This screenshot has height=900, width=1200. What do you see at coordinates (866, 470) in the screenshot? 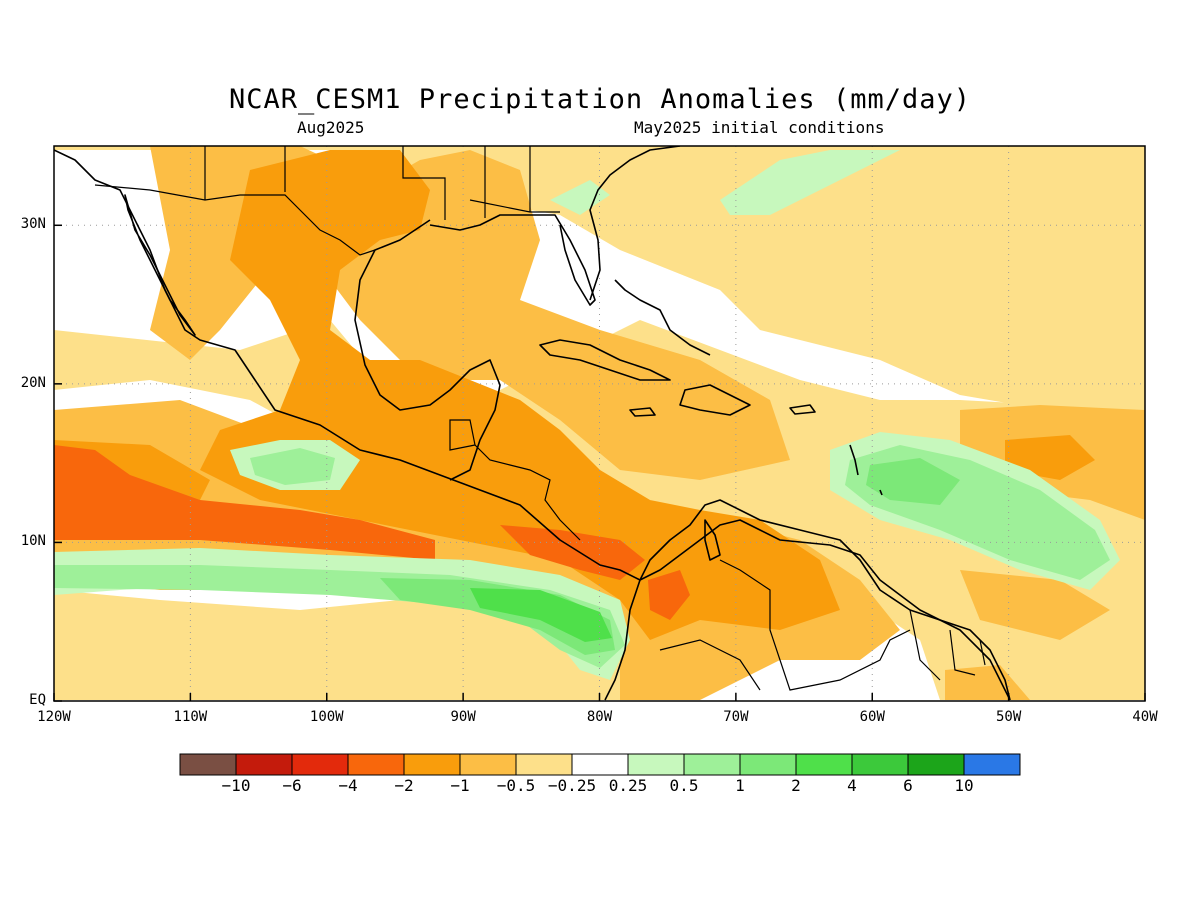
I see `coastline-lesser-antilles` at bounding box center [866, 470].